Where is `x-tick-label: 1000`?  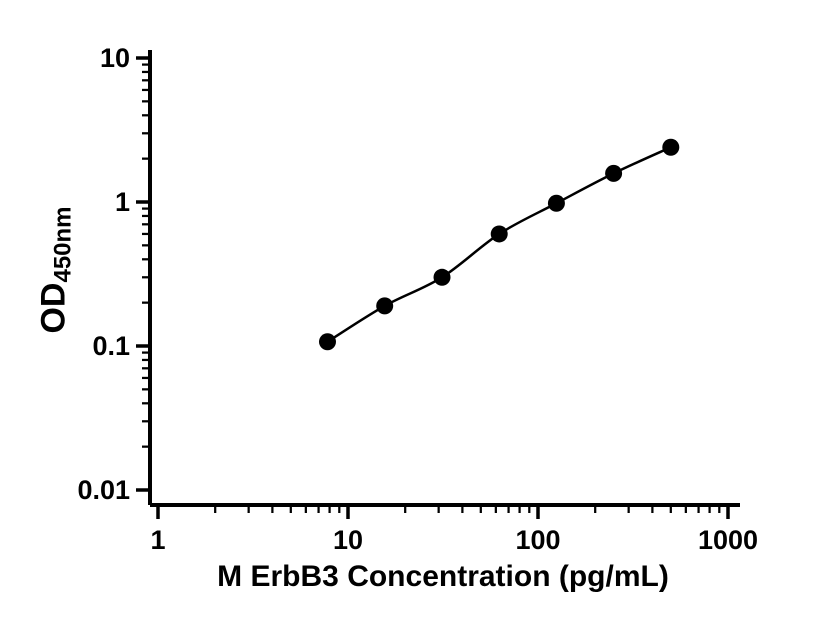
x-tick-label: 1000 is located at coordinates (728, 540).